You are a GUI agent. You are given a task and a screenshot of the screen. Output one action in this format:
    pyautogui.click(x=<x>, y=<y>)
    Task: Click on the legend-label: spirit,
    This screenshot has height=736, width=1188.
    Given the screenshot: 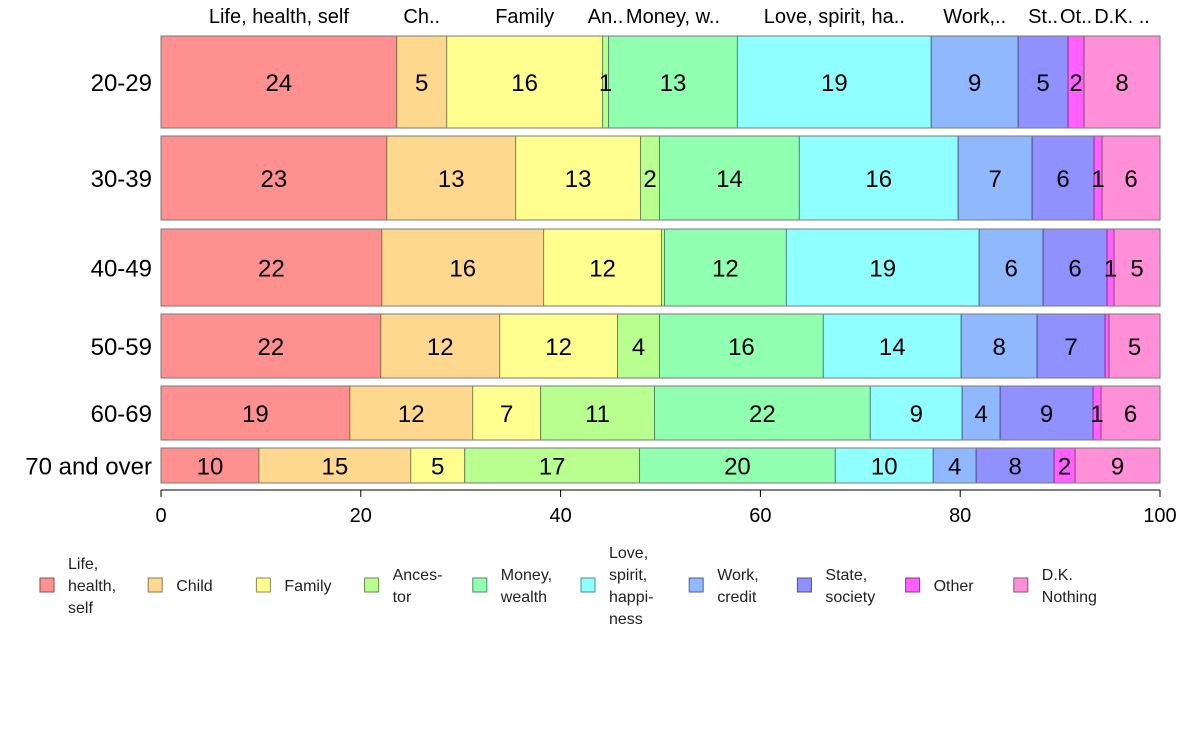 What is the action you would take?
    pyautogui.click(x=628, y=575)
    